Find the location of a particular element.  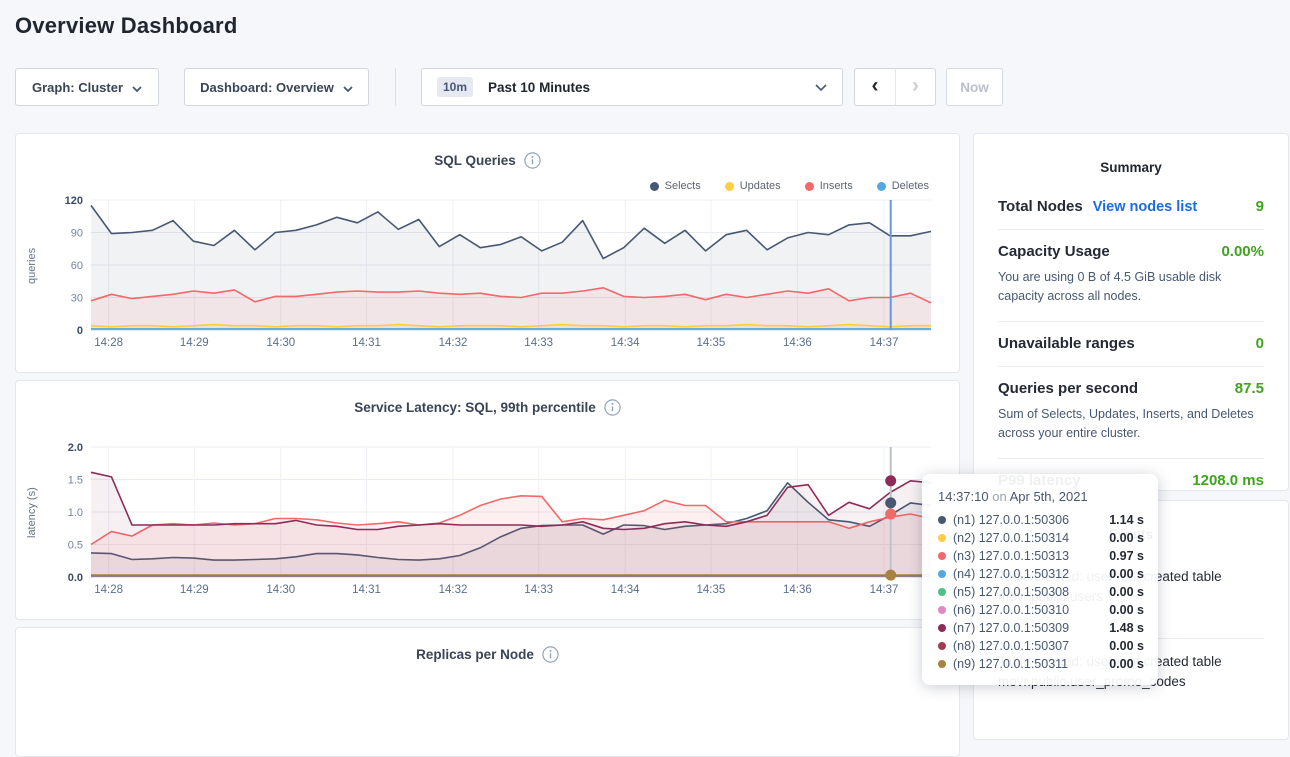

summary-label: Unavailable ranges is located at coordinates (1066, 343).